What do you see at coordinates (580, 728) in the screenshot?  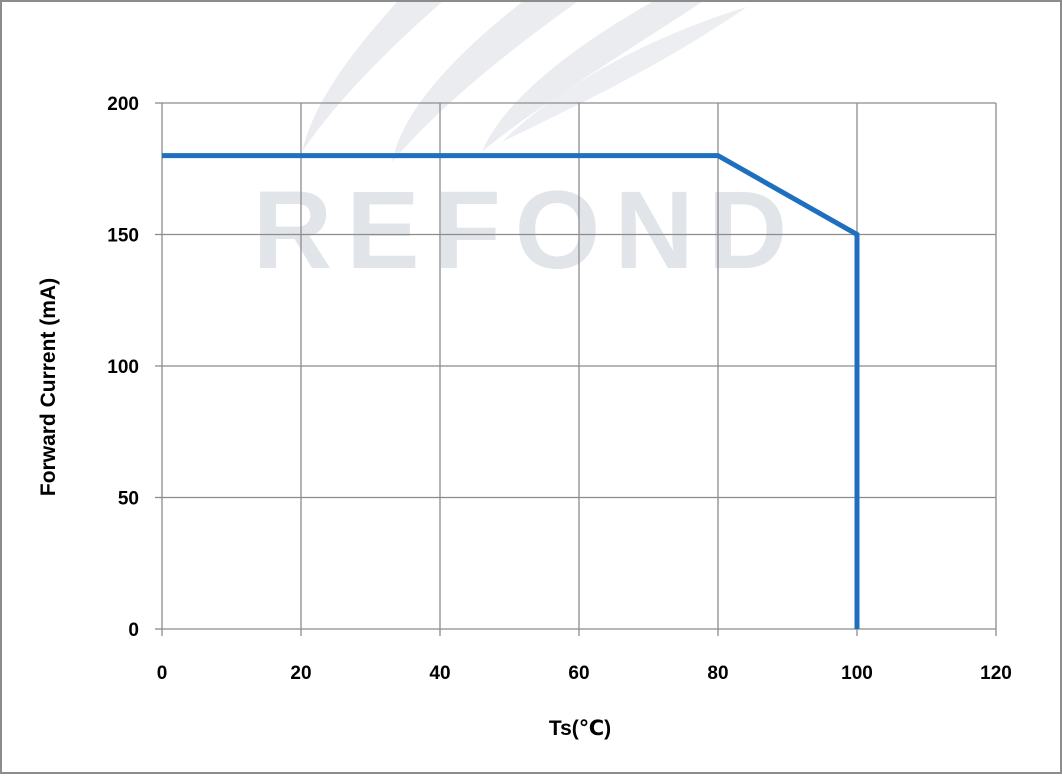 I see `x-axis-title: Ts(℃)` at bounding box center [580, 728].